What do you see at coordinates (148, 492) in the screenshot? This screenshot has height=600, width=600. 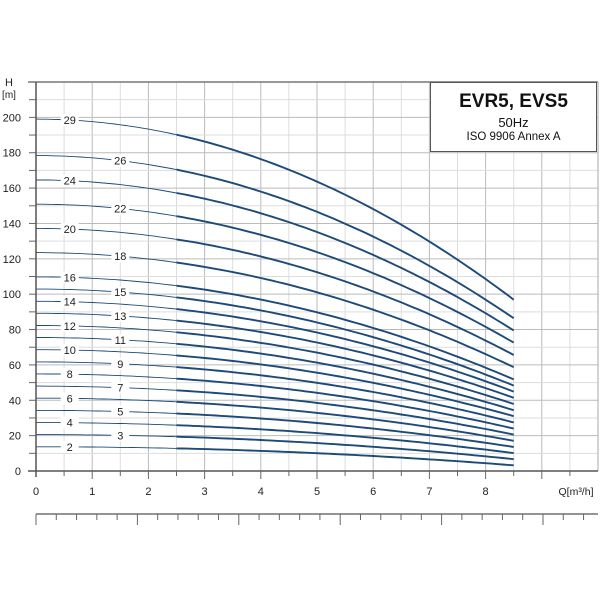 I see `x-tick-label: 2` at bounding box center [148, 492].